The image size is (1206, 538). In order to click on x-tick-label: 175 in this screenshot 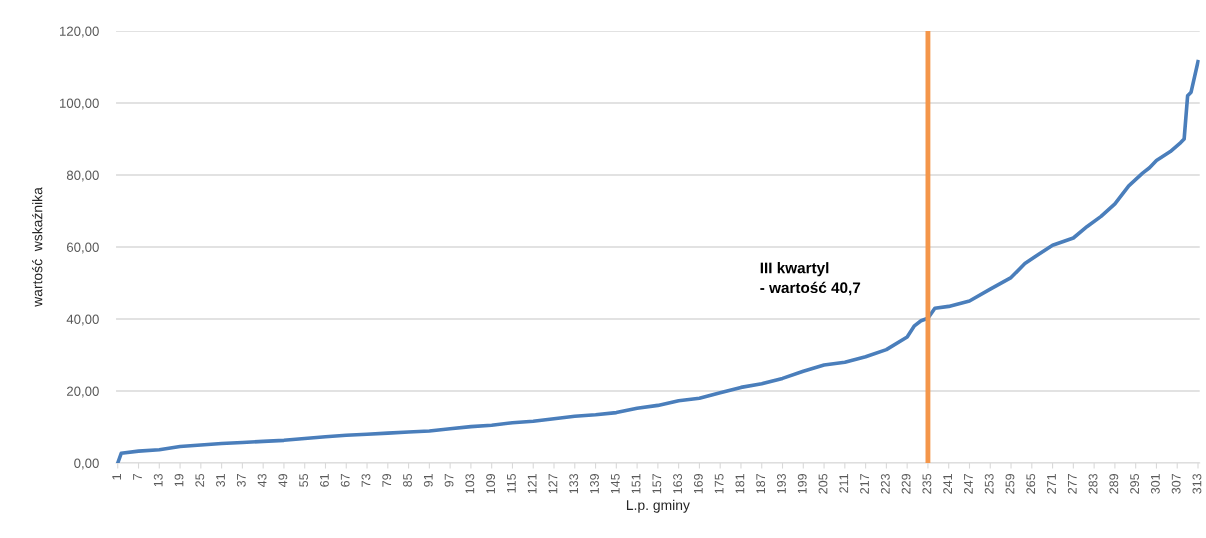, I will do `click(719, 483)`.